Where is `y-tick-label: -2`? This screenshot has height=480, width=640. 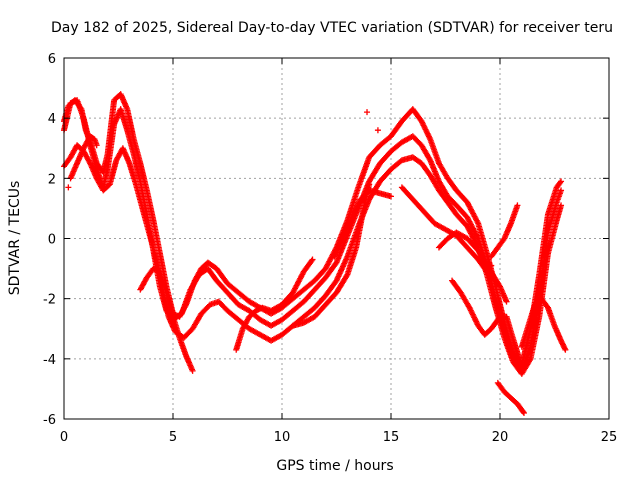
y-tick-label: -2 is located at coordinates (49, 300).